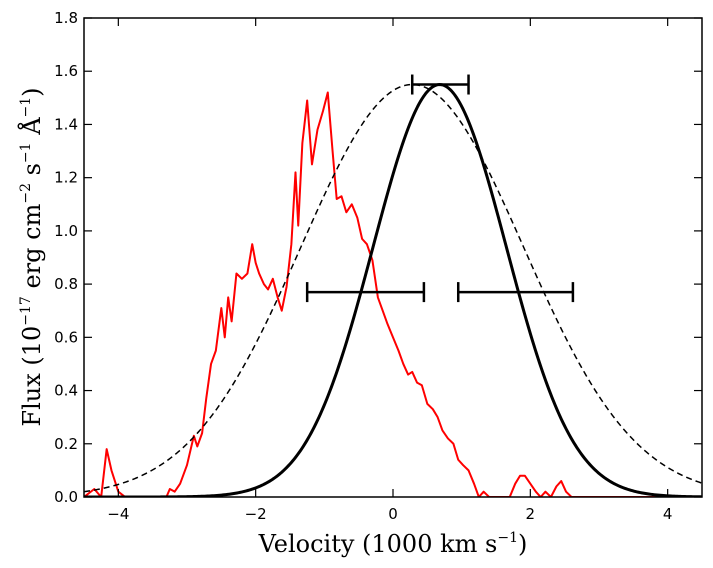 The width and height of the screenshot is (713, 568). Describe the element at coordinates (668, 514) in the screenshot. I see `x-tick-label: 4` at that location.